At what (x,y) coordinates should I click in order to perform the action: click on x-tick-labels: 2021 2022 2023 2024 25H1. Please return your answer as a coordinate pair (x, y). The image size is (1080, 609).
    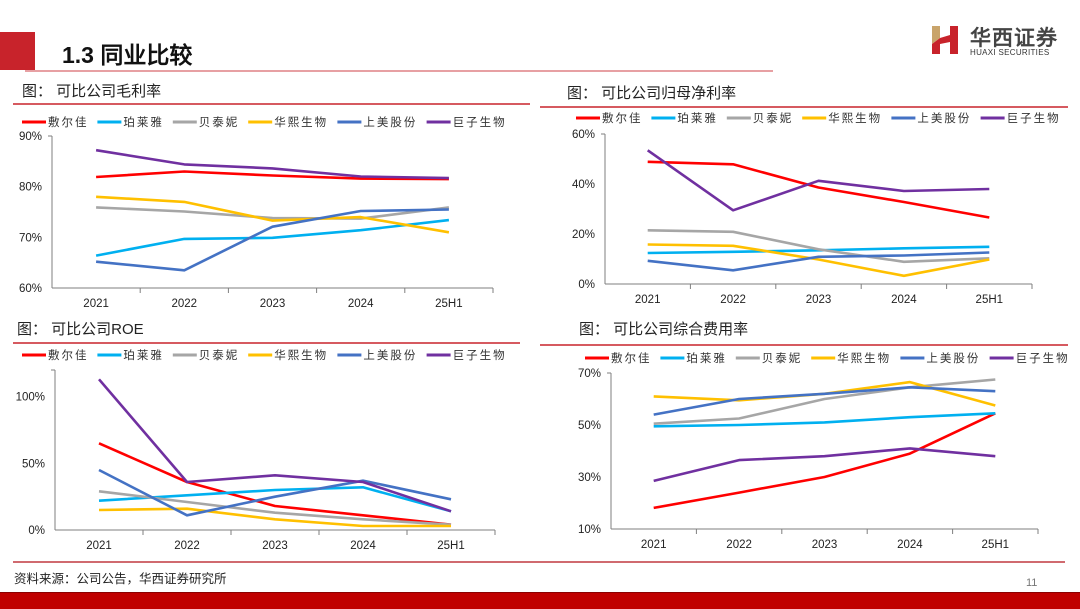
    Looking at the image, I should click on (275, 546).